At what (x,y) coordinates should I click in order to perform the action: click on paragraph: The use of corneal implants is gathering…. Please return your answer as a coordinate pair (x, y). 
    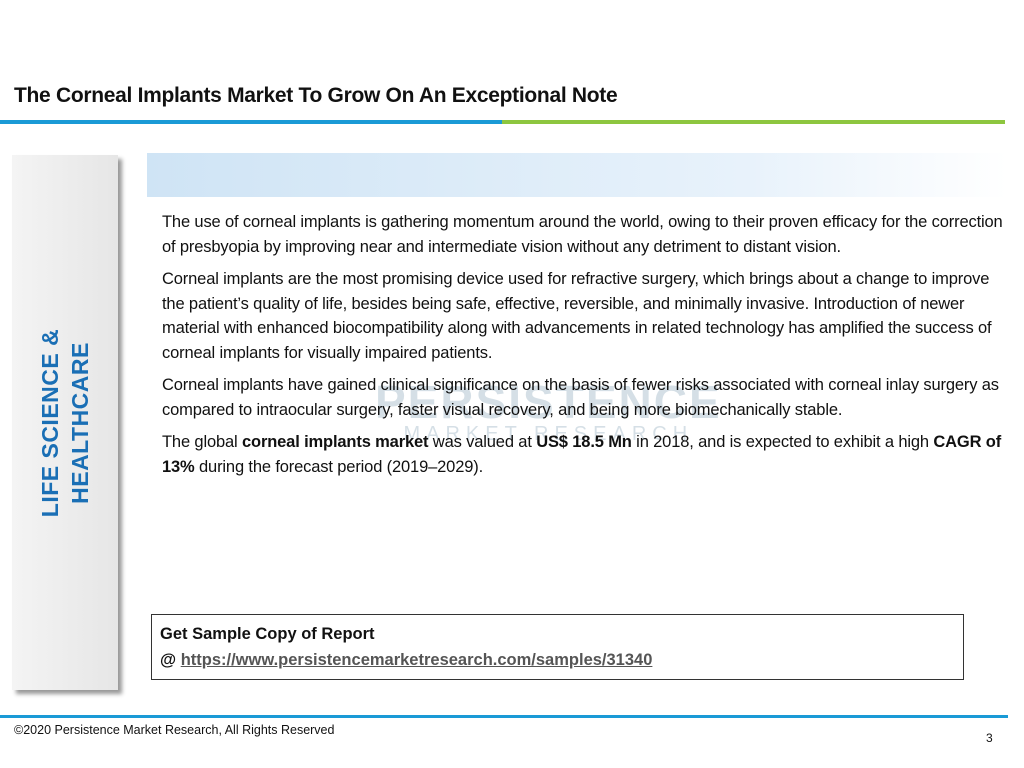
    Looking at the image, I should click on (584, 234).